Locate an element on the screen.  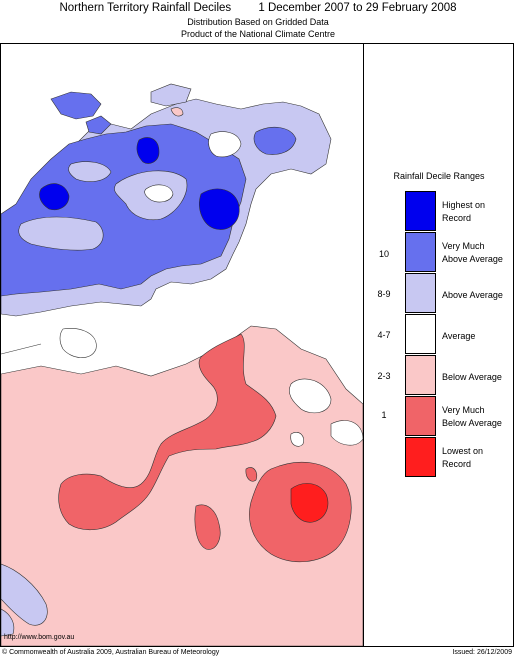
legend-swatch-below is located at coordinates (420, 375).